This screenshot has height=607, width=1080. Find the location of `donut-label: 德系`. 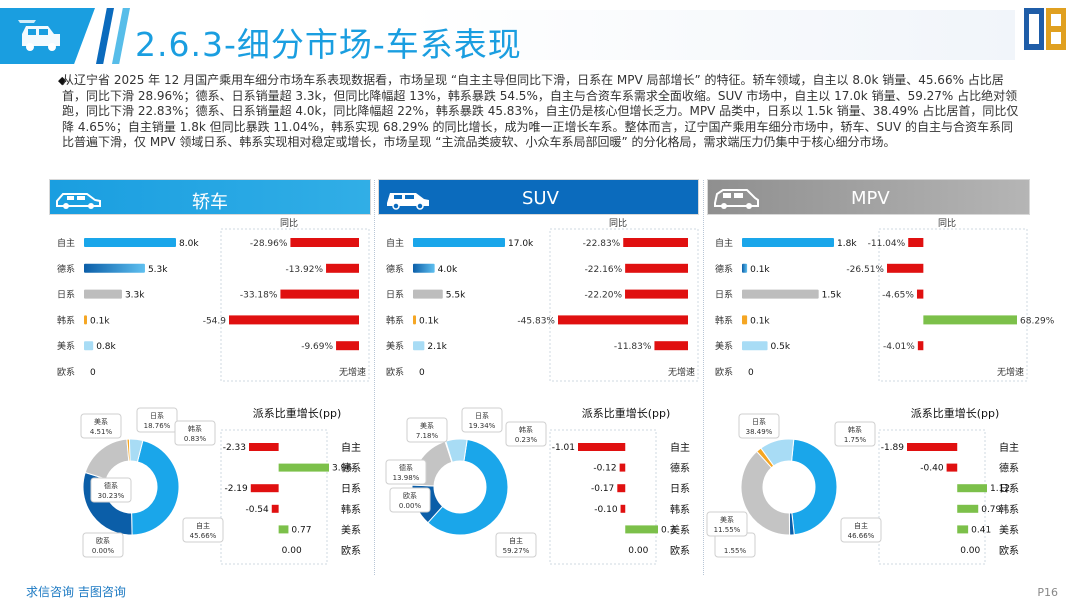

donut-label: 德系 is located at coordinates (406, 467).